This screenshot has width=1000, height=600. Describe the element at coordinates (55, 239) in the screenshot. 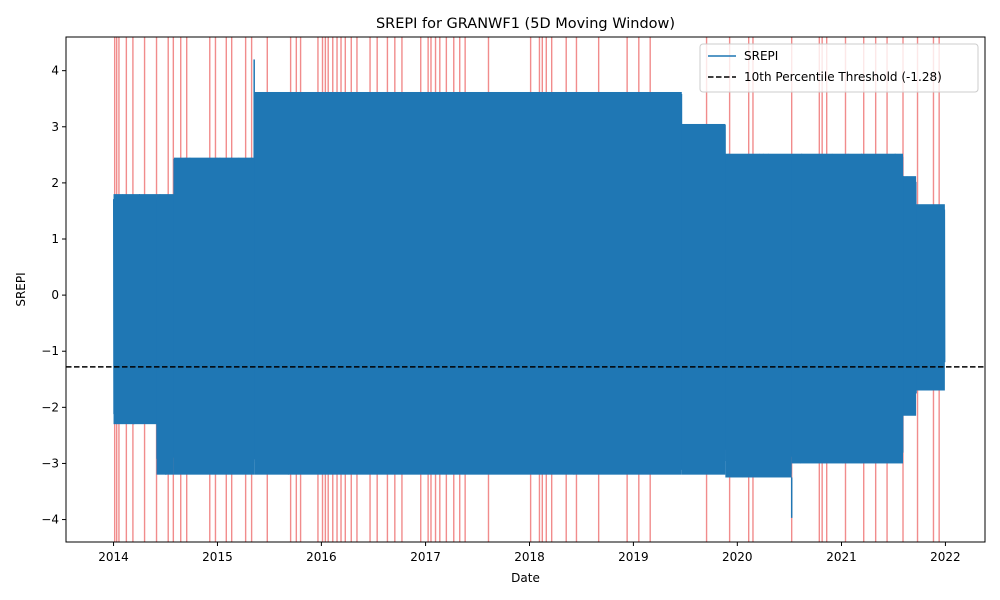

I see `y-tick-label: 1` at that location.